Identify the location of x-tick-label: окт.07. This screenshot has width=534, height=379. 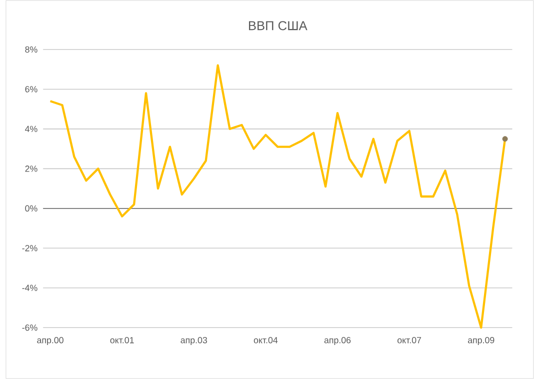
(410, 340).